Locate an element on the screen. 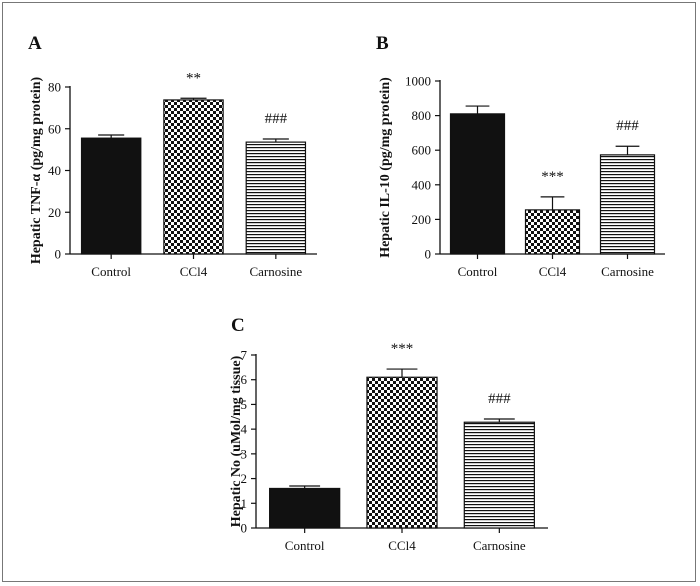 The height and width of the screenshot is (586, 700). panel-letter: A is located at coordinates (35, 43).